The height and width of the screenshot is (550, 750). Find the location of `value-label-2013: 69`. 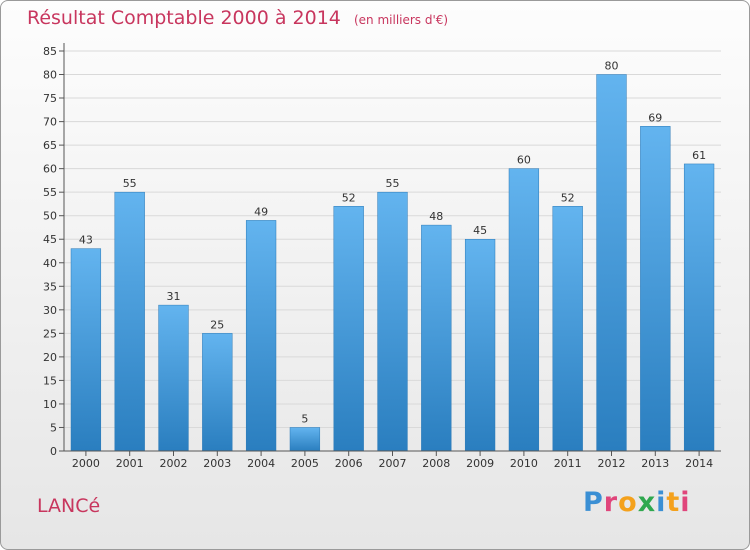

value-label-2013: 69 is located at coordinates (655, 117).